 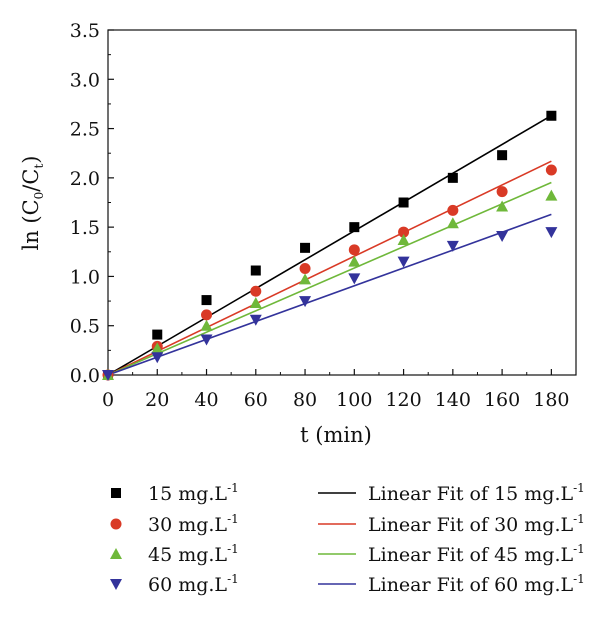 What do you see at coordinates (476, 524) in the screenshot?
I see `legend-fit-label: Linear Fit of 30 mg.L-1` at bounding box center [476, 524].